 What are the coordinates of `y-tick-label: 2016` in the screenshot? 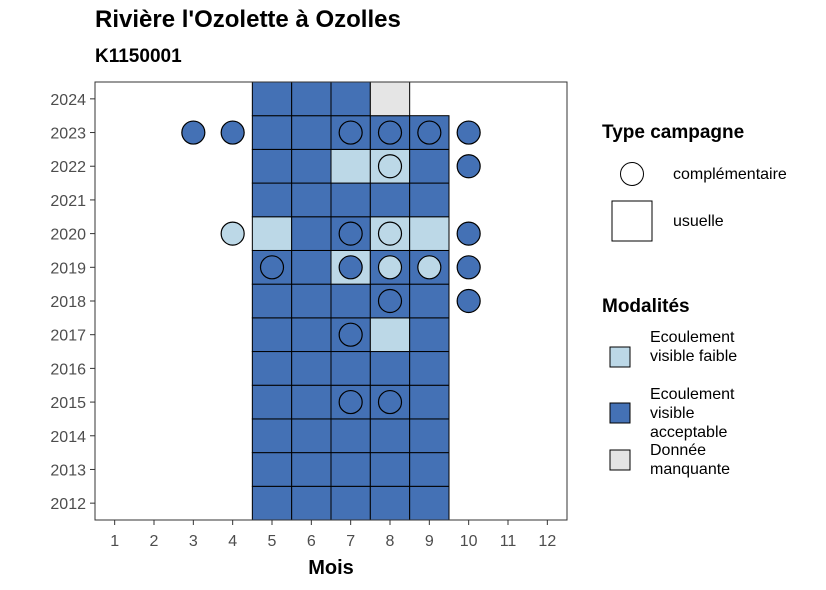 It's located at (68, 369).